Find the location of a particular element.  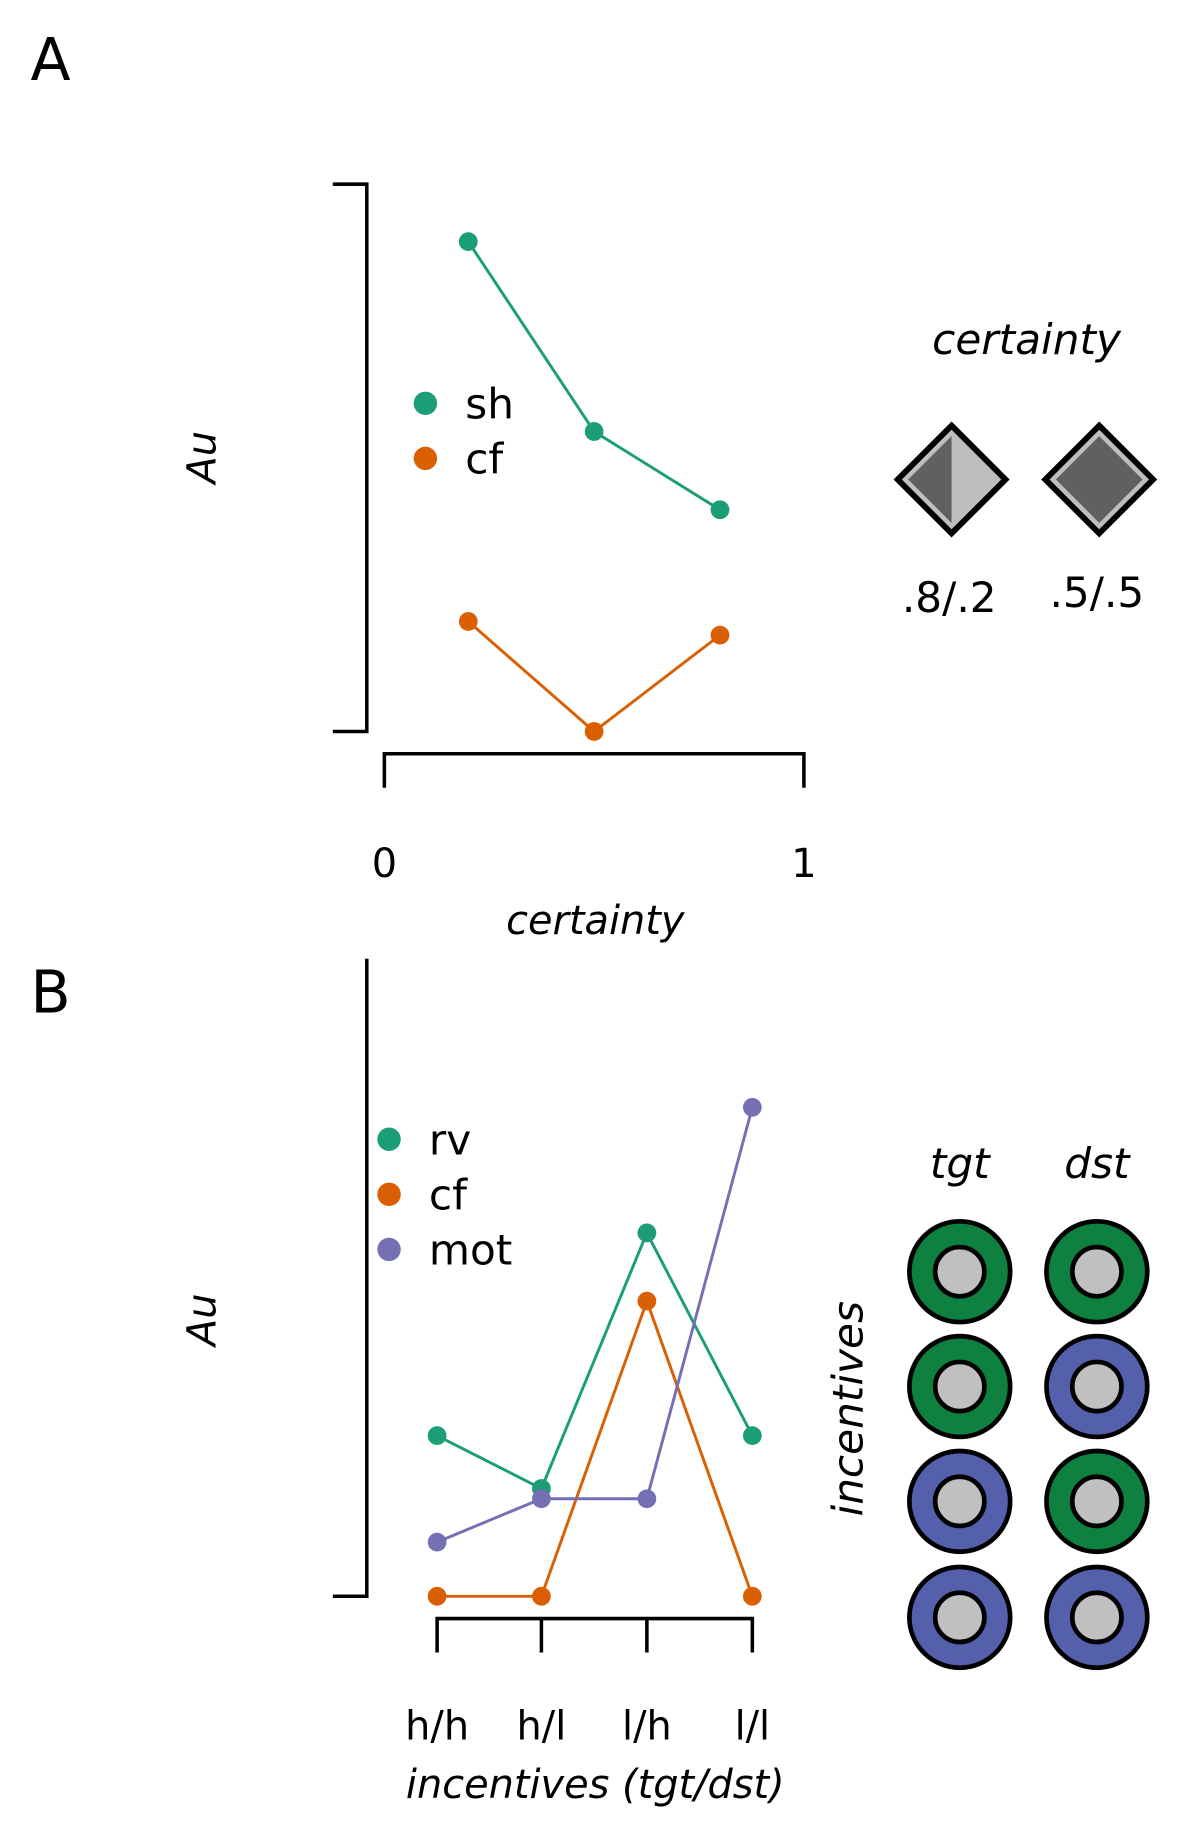

legend-label-mot: mot is located at coordinates (470, 1250).